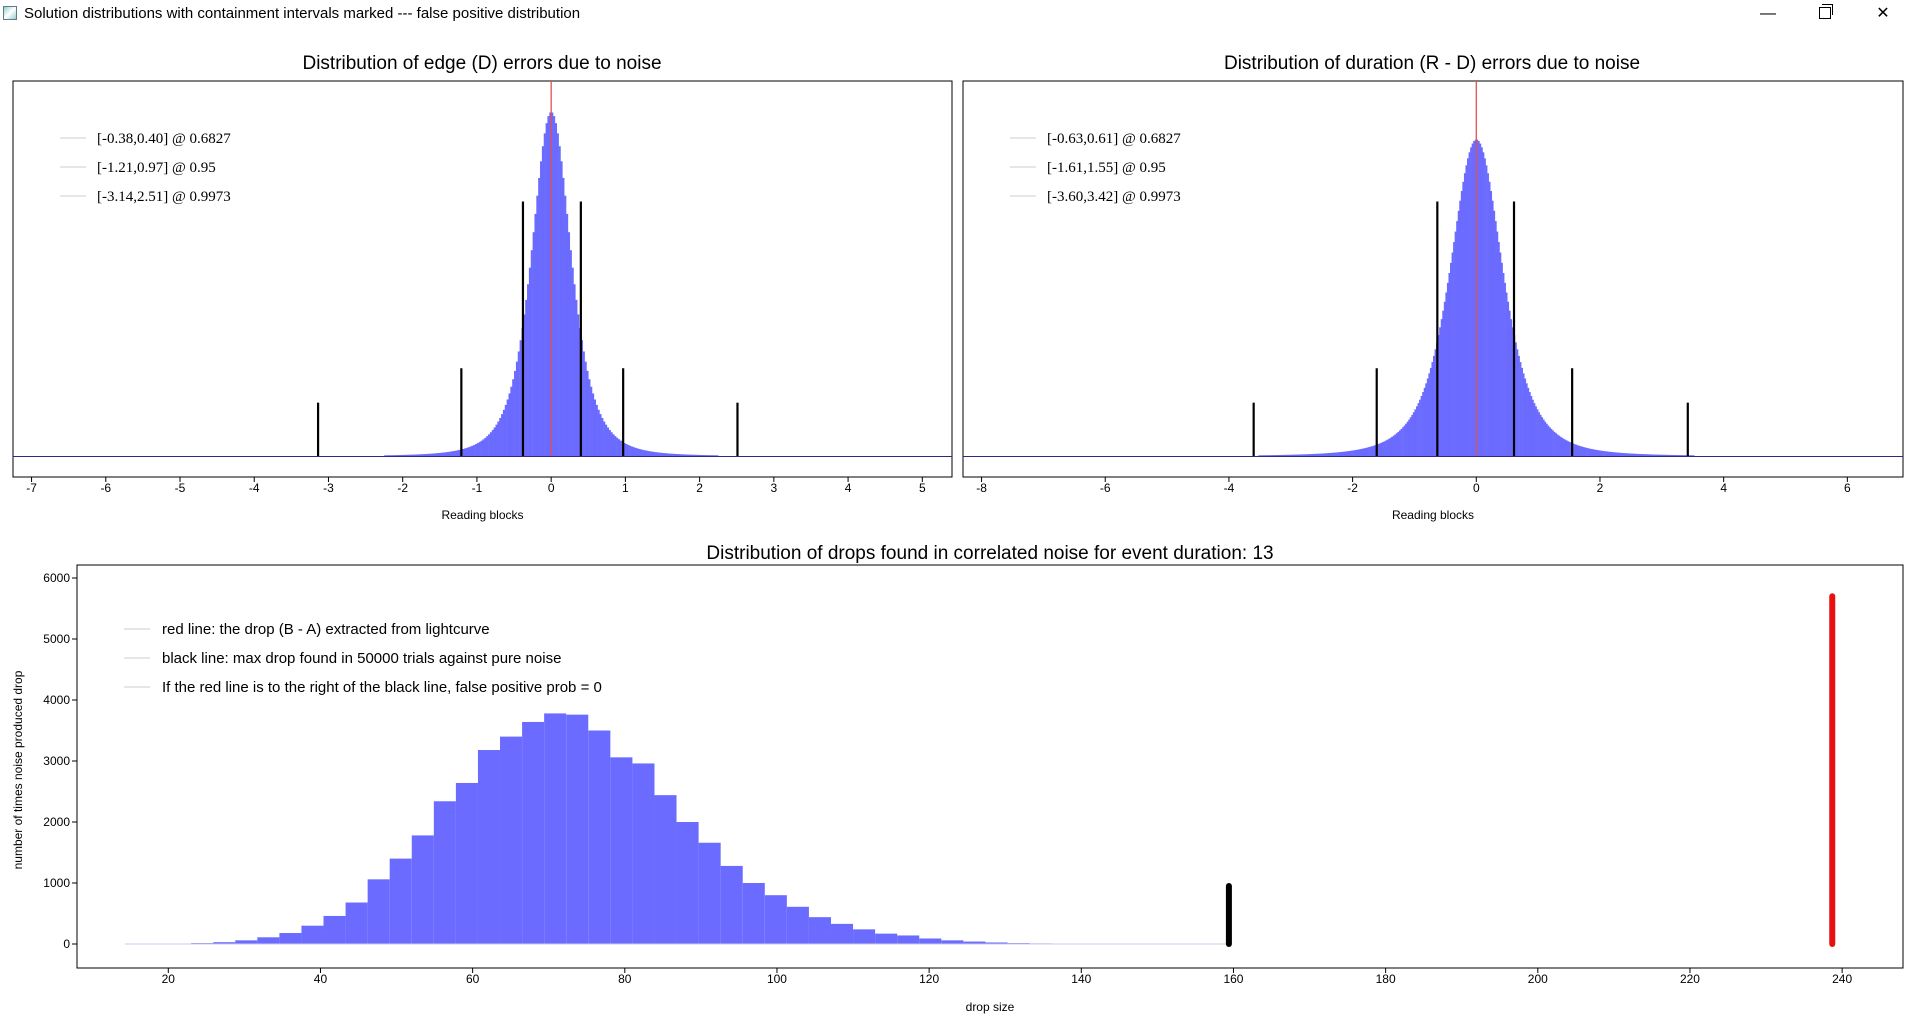 The width and height of the screenshot is (1915, 1031). I want to click on x-tick-label: -7, so click(31, 488).